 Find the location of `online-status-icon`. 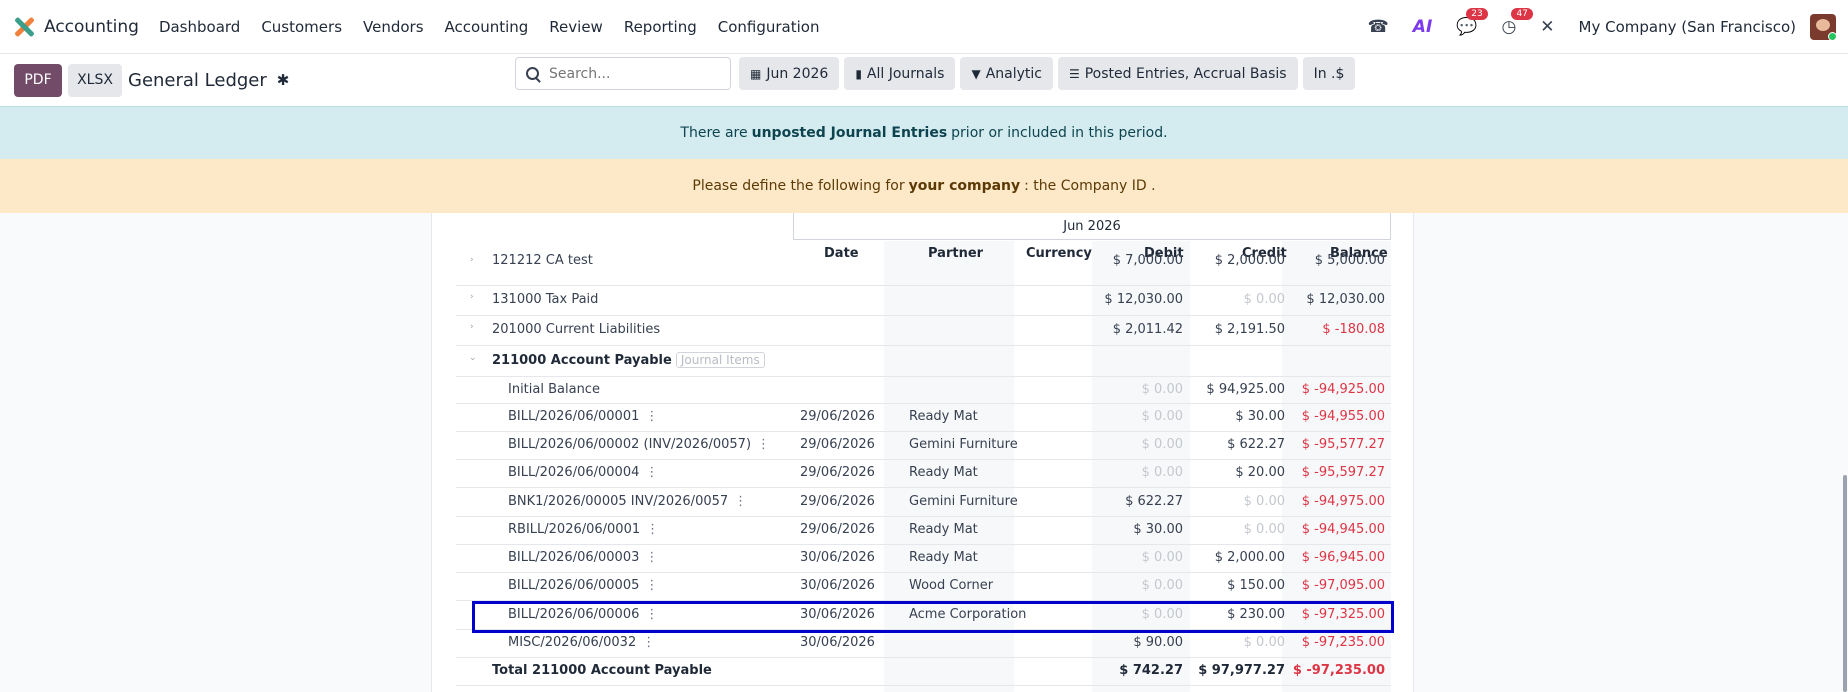

online-status-icon is located at coordinates (1832, 36).